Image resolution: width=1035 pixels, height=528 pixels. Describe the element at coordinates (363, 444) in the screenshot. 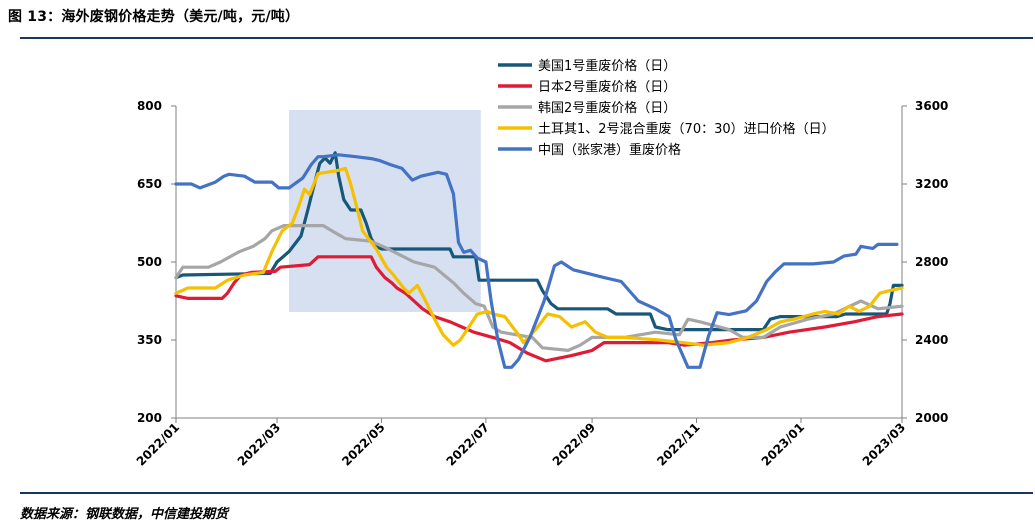

I see `x-tick-label: 2022/05` at that location.